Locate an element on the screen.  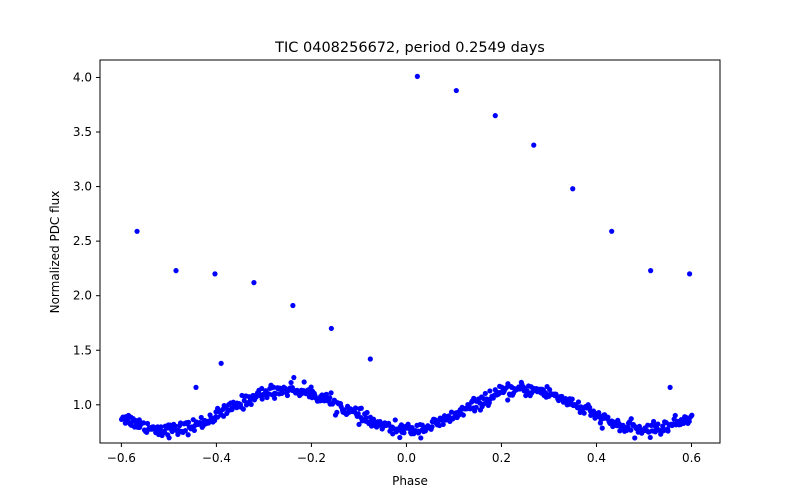
y-axis-label: Normalized PDC flux is located at coordinates (55, 252).